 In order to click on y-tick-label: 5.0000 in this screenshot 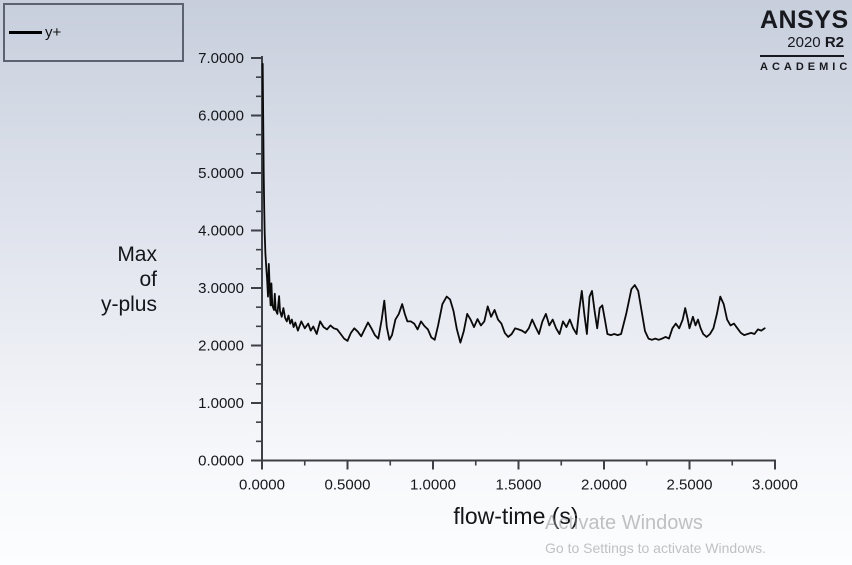, I will do `click(221, 173)`.